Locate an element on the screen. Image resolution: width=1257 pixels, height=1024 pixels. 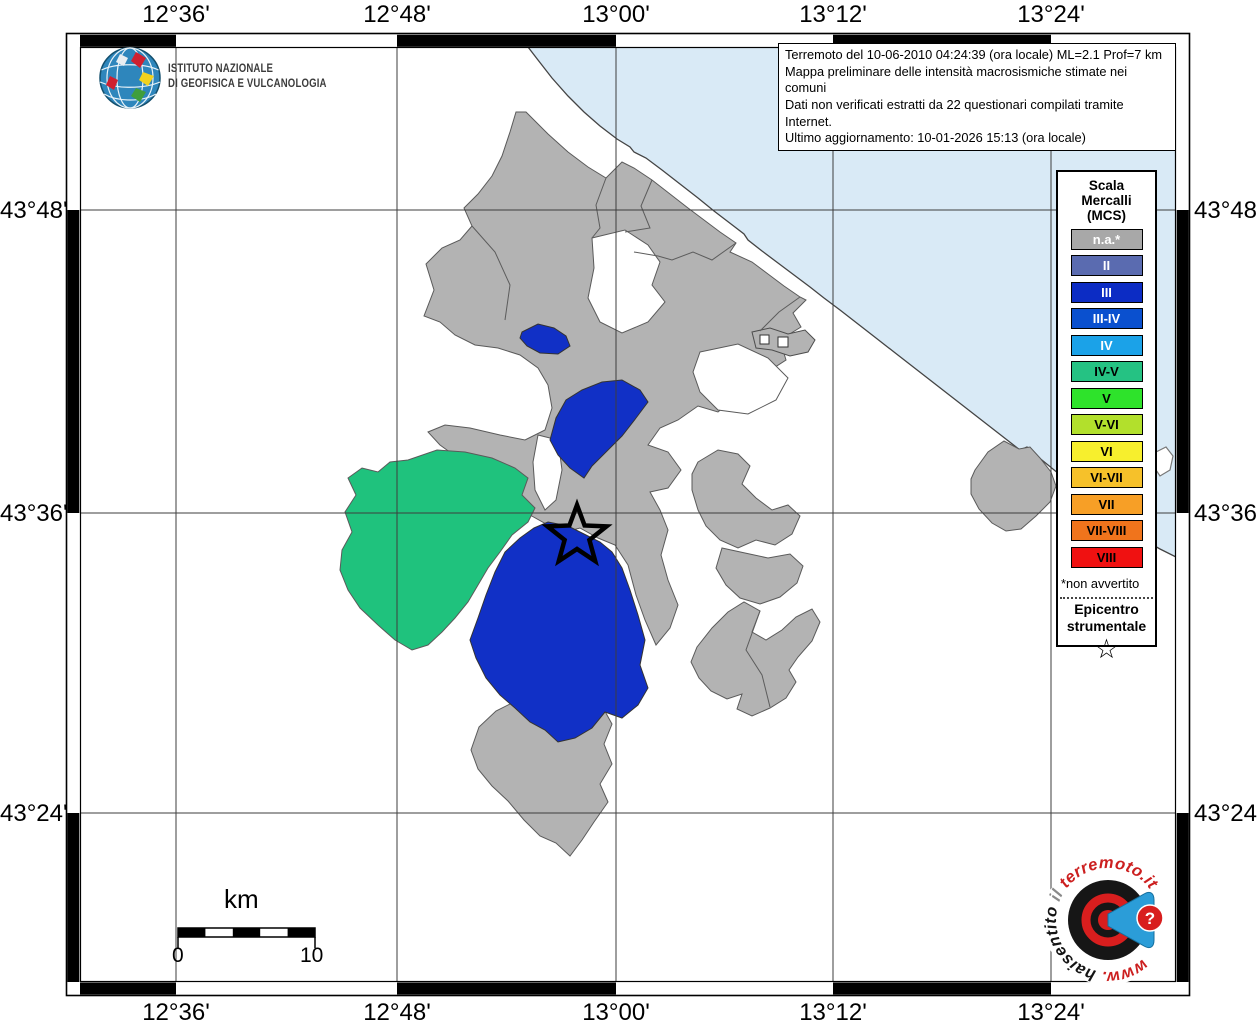
scale-bar is located at coordinates (246, 937).